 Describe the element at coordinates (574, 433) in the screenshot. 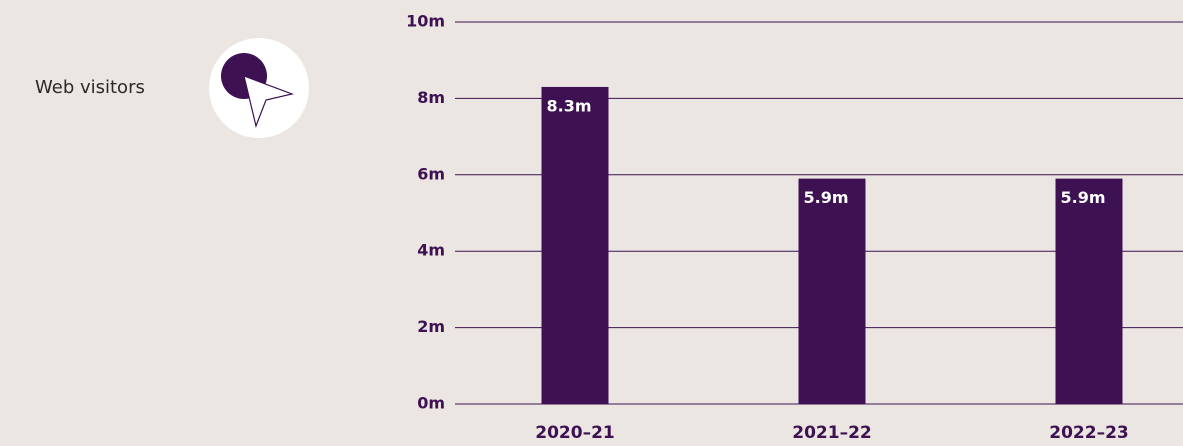

I see `x-tick-label: 2020–21` at that location.